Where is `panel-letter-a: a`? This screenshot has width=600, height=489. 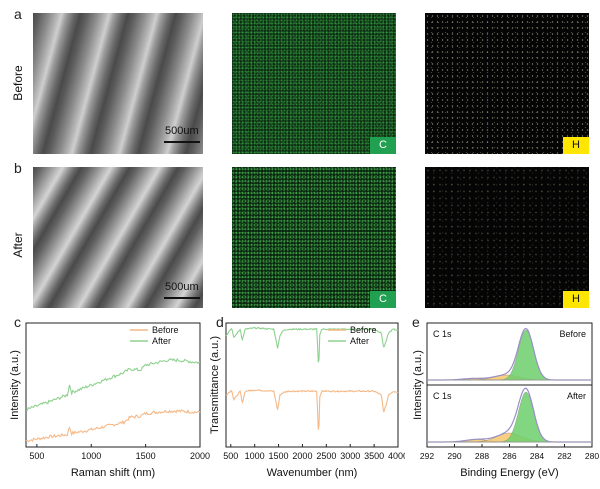
panel-letter-a: a is located at coordinates (18, 14).